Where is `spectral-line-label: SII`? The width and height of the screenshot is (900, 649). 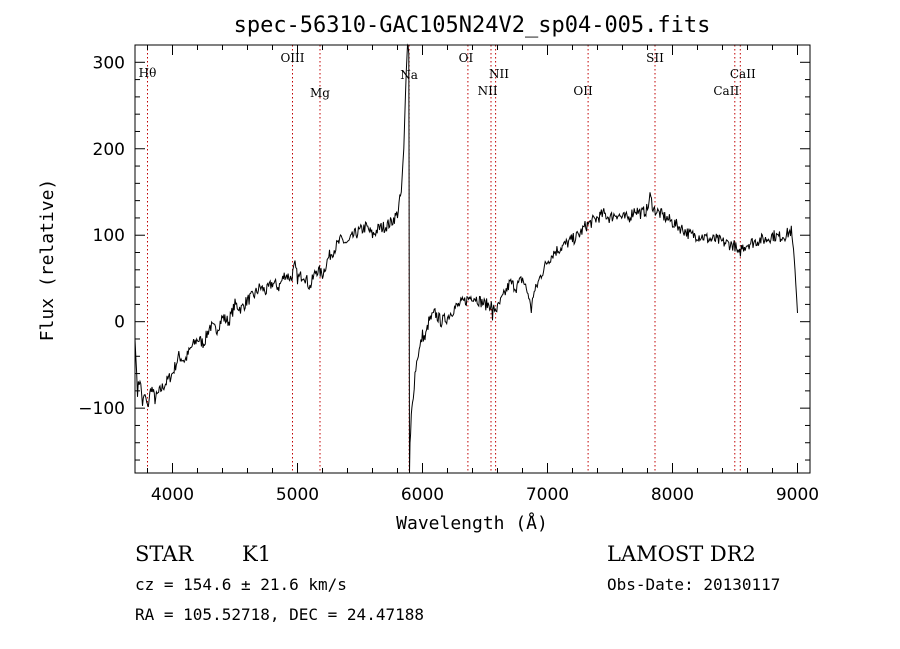 spectral-line-label: SII is located at coordinates (655, 58).